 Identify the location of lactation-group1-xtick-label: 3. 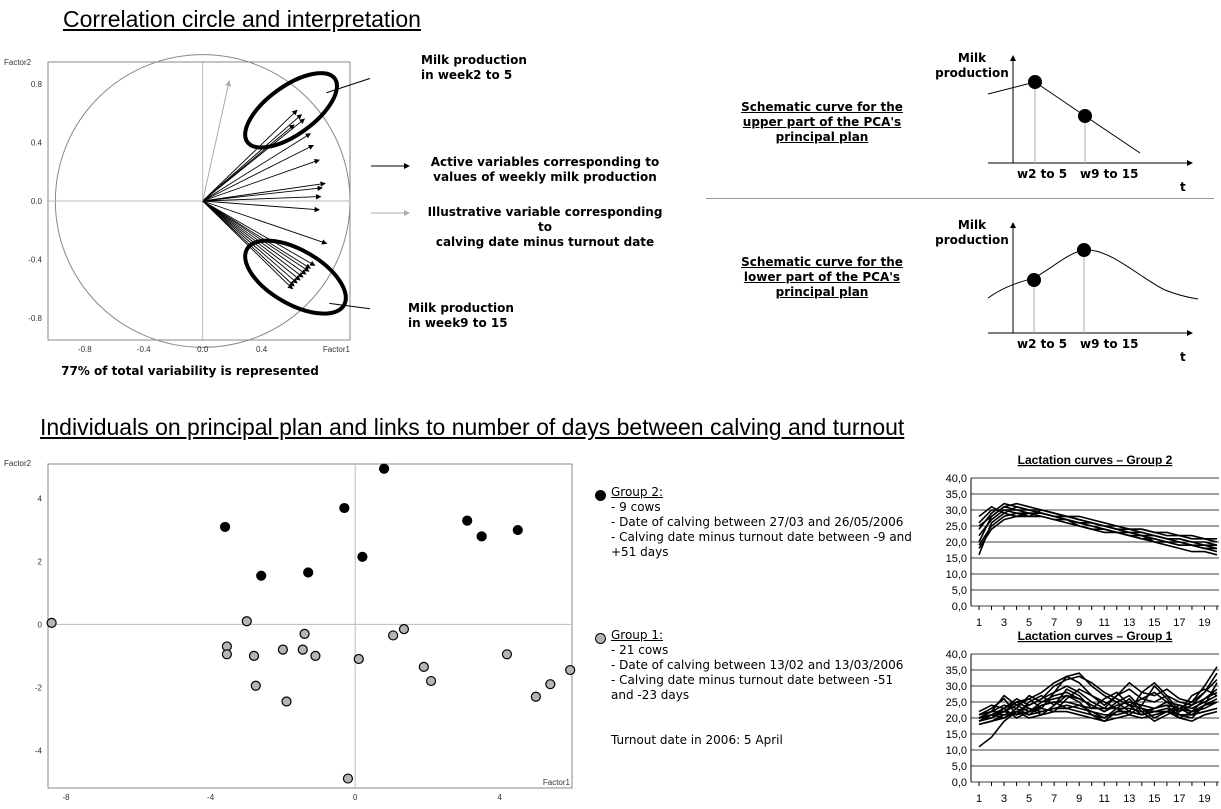
(1004, 799).